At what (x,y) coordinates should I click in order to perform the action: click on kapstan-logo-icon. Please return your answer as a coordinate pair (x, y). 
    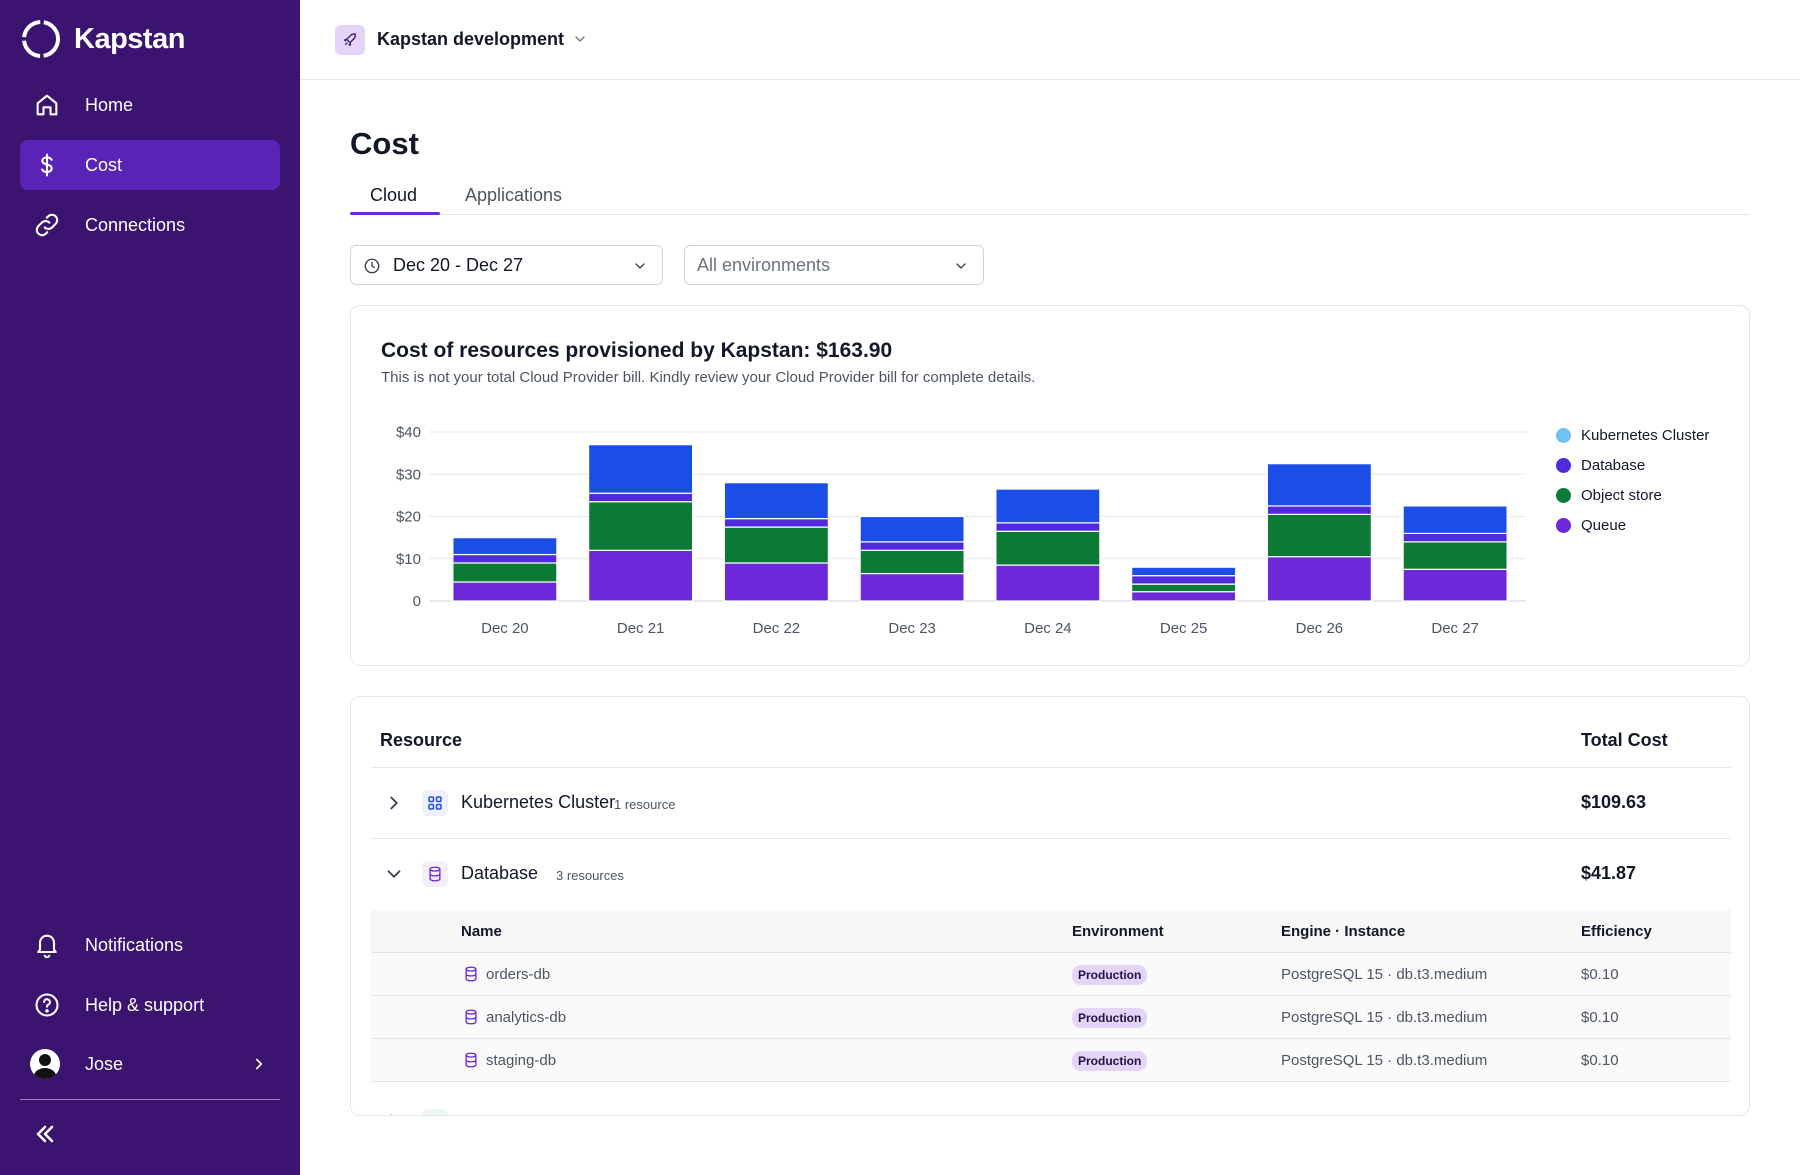
    Looking at the image, I should click on (41, 39).